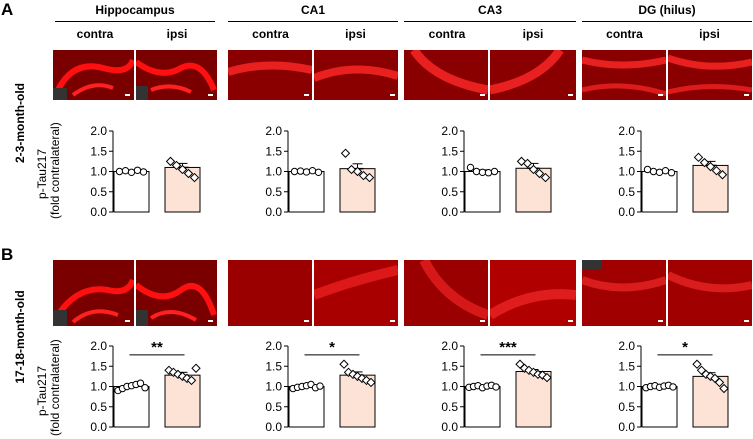 The height and width of the screenshot is (439, 753). What do you see at coordinates (270, 75) in the screenshot?
I see `micrograph-ca1-contra-young` at bounding box center [270, 75].